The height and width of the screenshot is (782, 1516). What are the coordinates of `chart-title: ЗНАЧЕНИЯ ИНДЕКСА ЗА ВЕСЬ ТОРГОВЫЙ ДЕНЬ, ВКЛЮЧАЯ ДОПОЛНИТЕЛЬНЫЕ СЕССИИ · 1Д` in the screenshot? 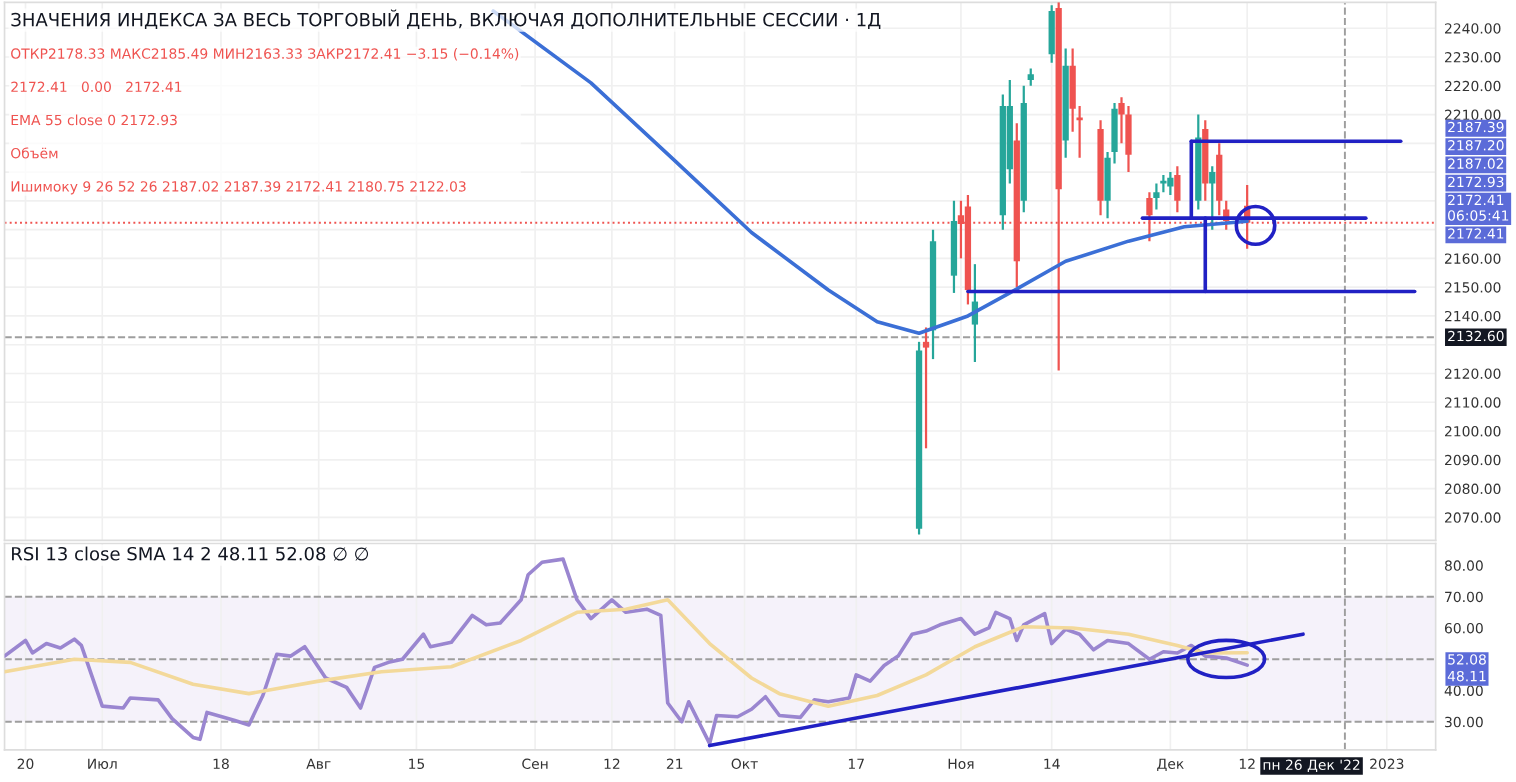 It's located at (446, 19).